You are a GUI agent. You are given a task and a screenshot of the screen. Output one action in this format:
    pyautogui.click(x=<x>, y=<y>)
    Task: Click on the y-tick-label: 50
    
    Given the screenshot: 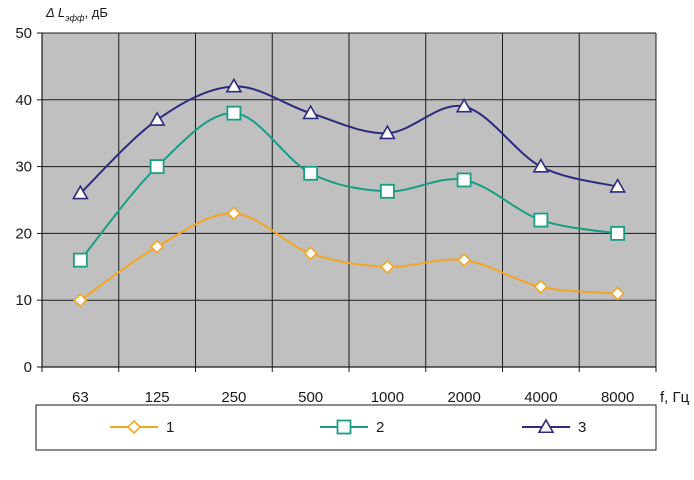 What is the action you would take?
    pyautogui.click(x=23, y=33)
    